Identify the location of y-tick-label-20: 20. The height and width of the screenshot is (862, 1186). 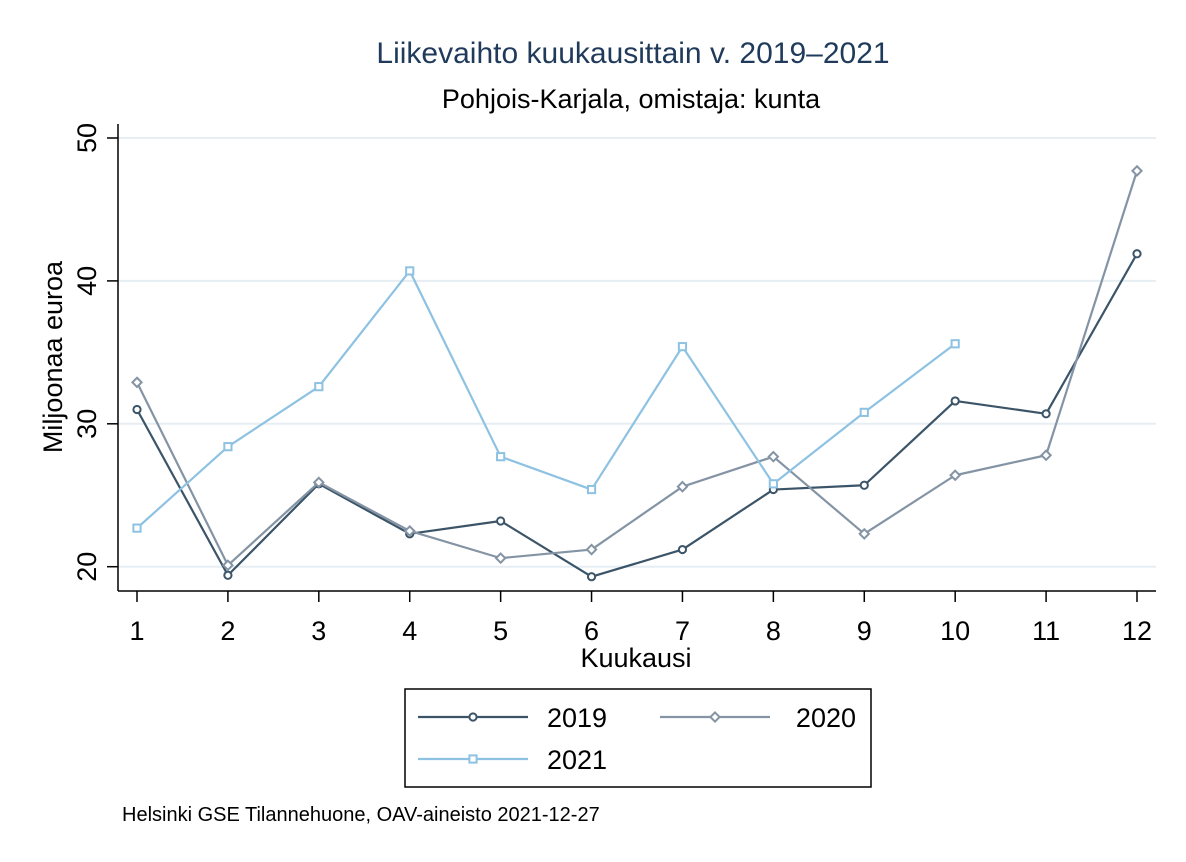
(87, 567).